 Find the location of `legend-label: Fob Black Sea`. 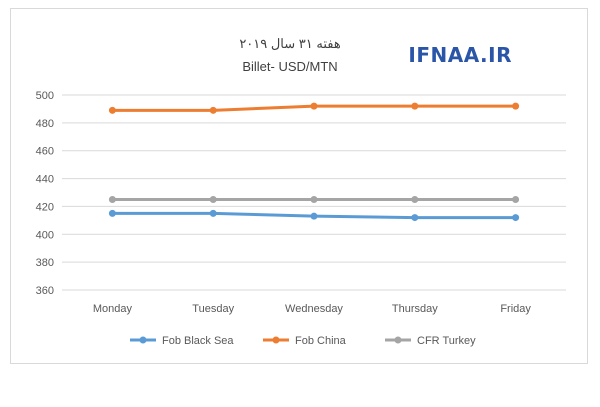

legend-label: Fob Black Sea is located at coordinates (198, 341).